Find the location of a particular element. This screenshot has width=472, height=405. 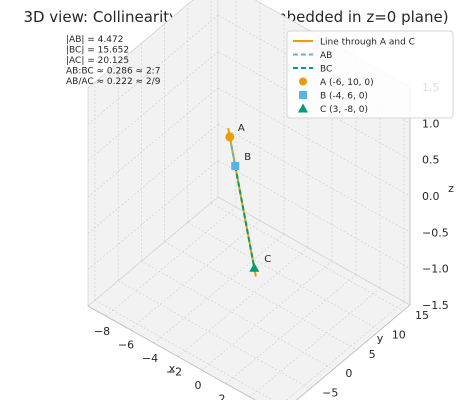

z-tick-label: −0.5 is located at coordinates (435, 232).